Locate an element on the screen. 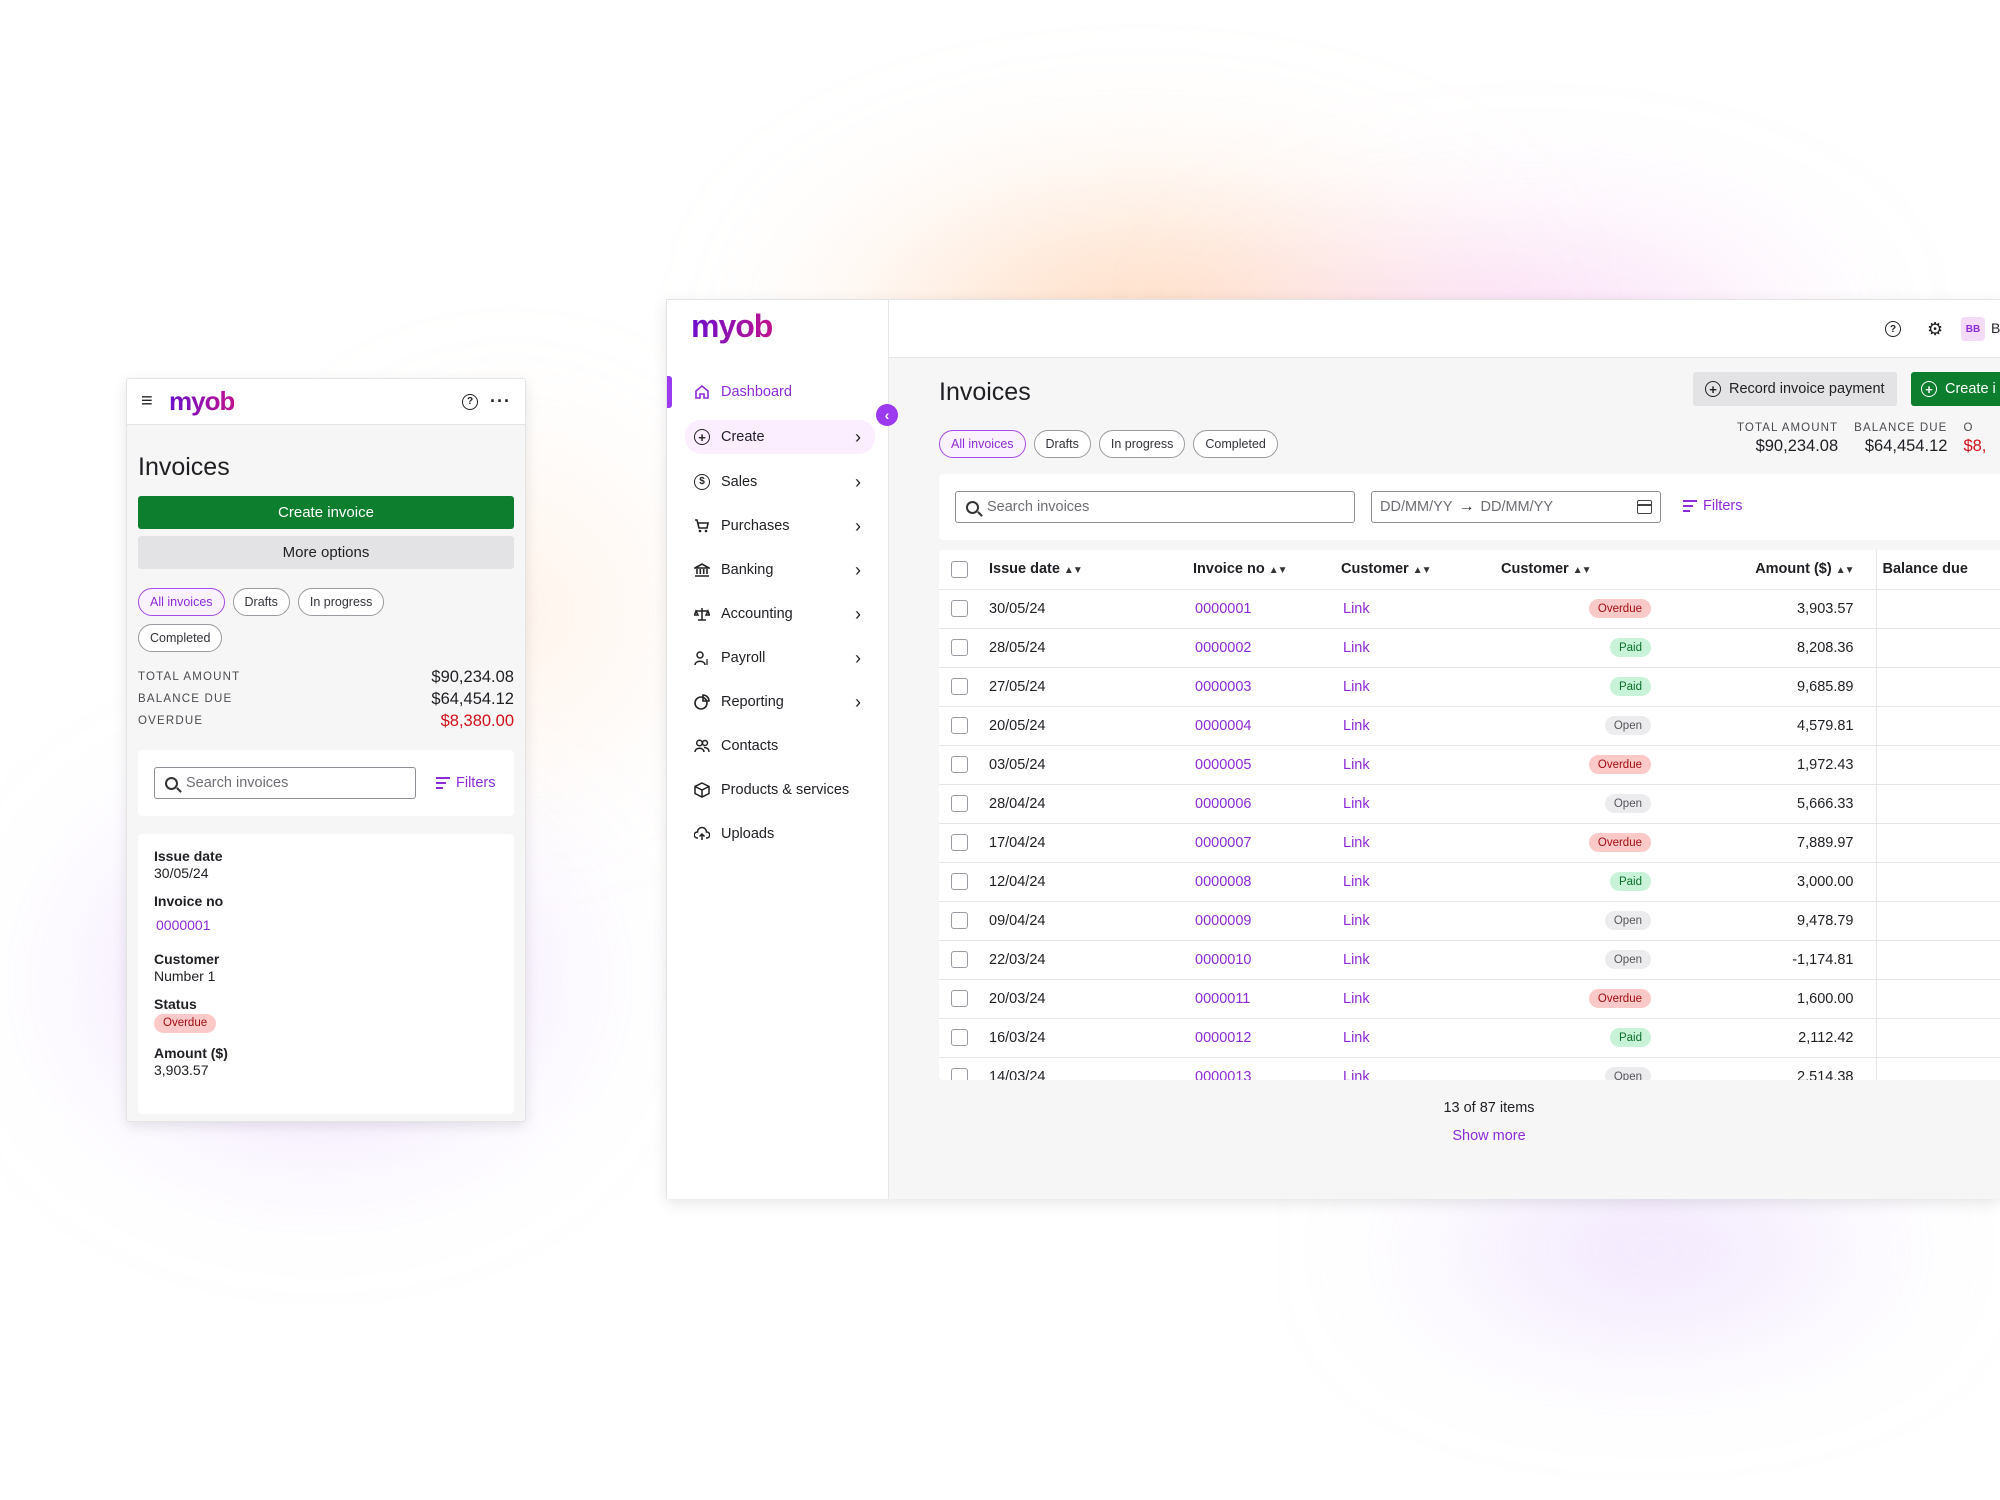 The image size is (2000, 1500). show-more-link: Show more is located at coordinates (1489, 1136).